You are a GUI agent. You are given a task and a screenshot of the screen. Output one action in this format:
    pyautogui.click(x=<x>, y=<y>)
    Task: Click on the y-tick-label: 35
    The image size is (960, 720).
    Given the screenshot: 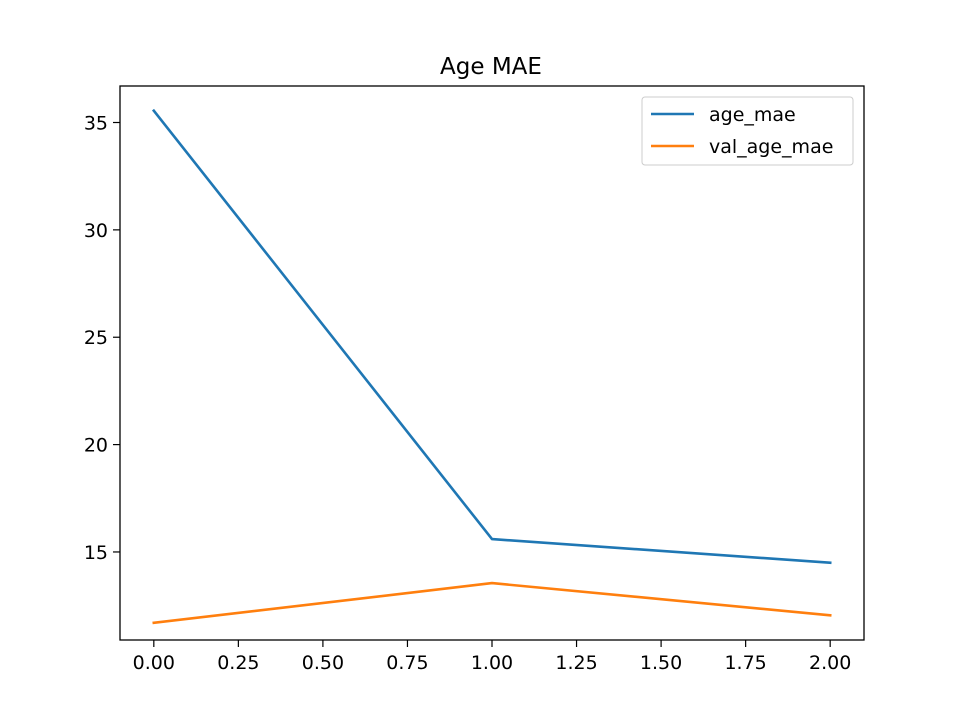 What is the action you would take?
    pyautogui.click(x=96, y=124)
    